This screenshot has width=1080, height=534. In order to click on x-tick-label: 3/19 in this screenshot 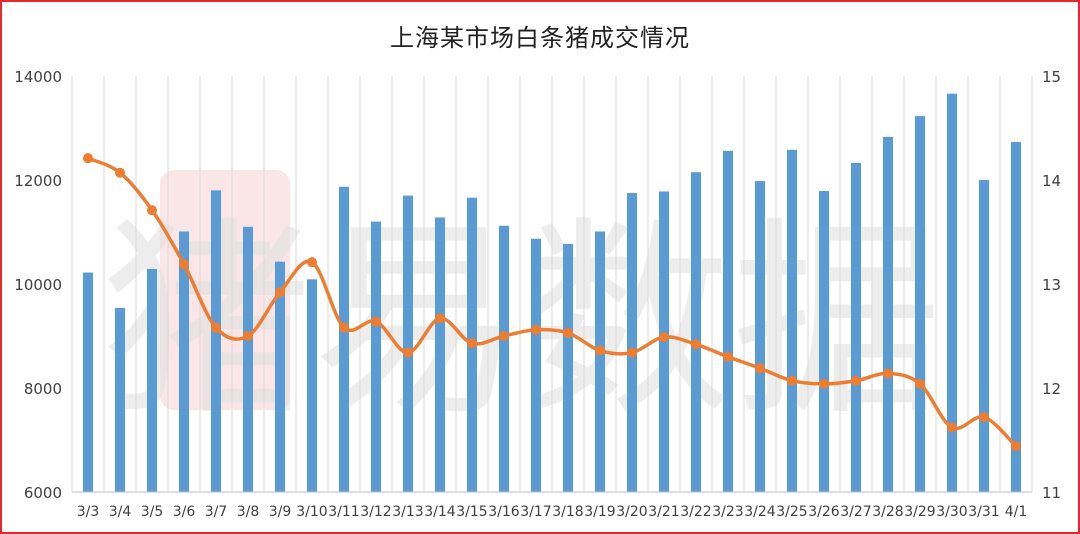, I will do `click(599, 512)`.